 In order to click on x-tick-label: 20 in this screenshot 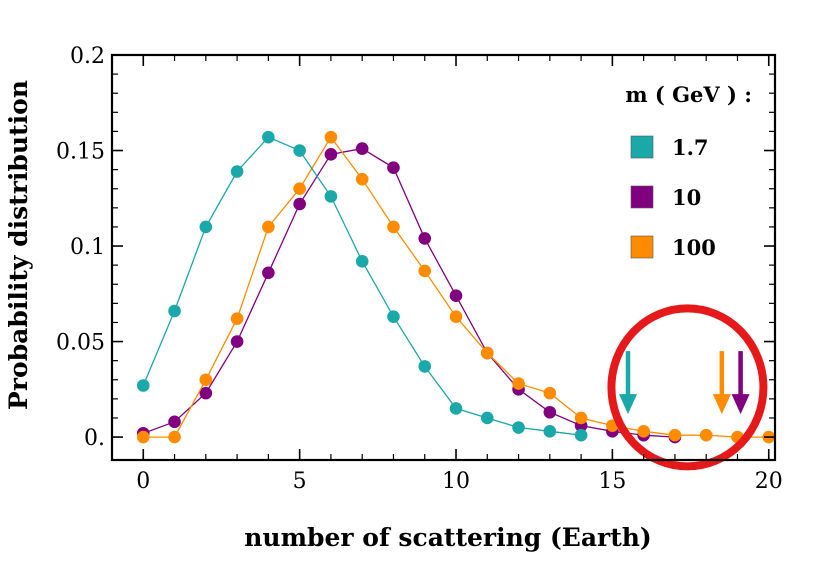, I will do `click(769, 481)`.